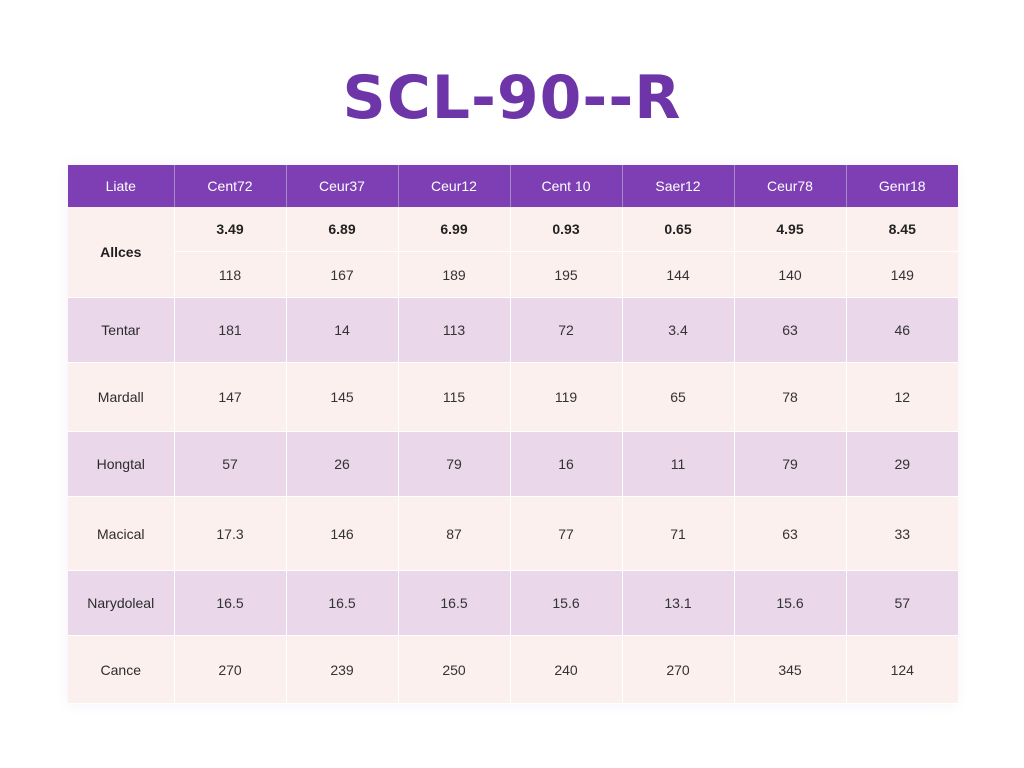 Image resolution: width=1024 pixels, height=768 pixels. What do you see at coordinates (121, 669) in the screenshot?
I see `row-label: Cance` at bounding box center [121, 669].